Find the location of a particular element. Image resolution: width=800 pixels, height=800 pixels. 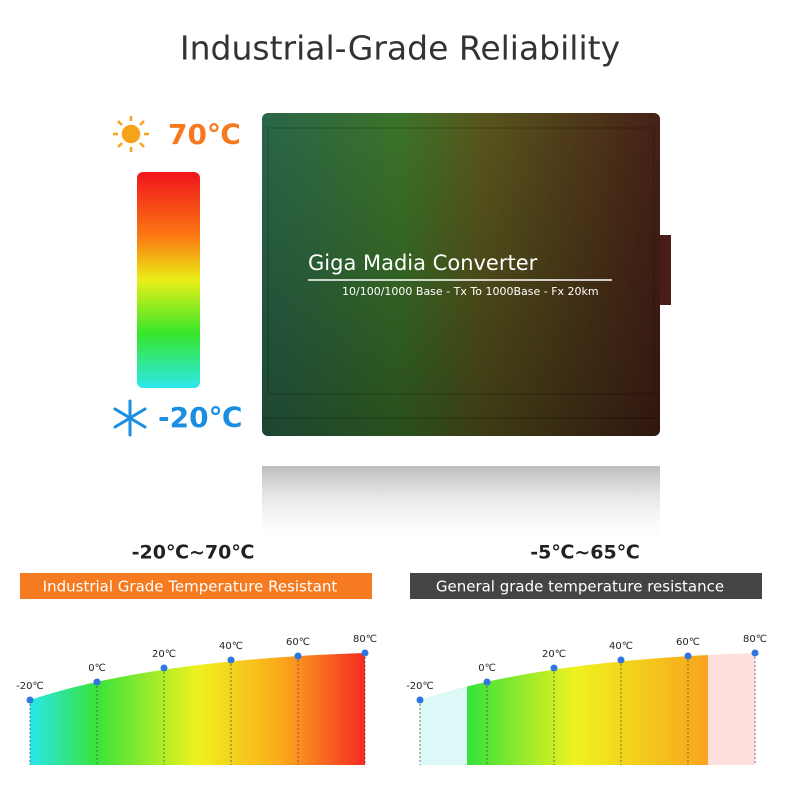

heat-area-right is located at coordinates (587, 709).